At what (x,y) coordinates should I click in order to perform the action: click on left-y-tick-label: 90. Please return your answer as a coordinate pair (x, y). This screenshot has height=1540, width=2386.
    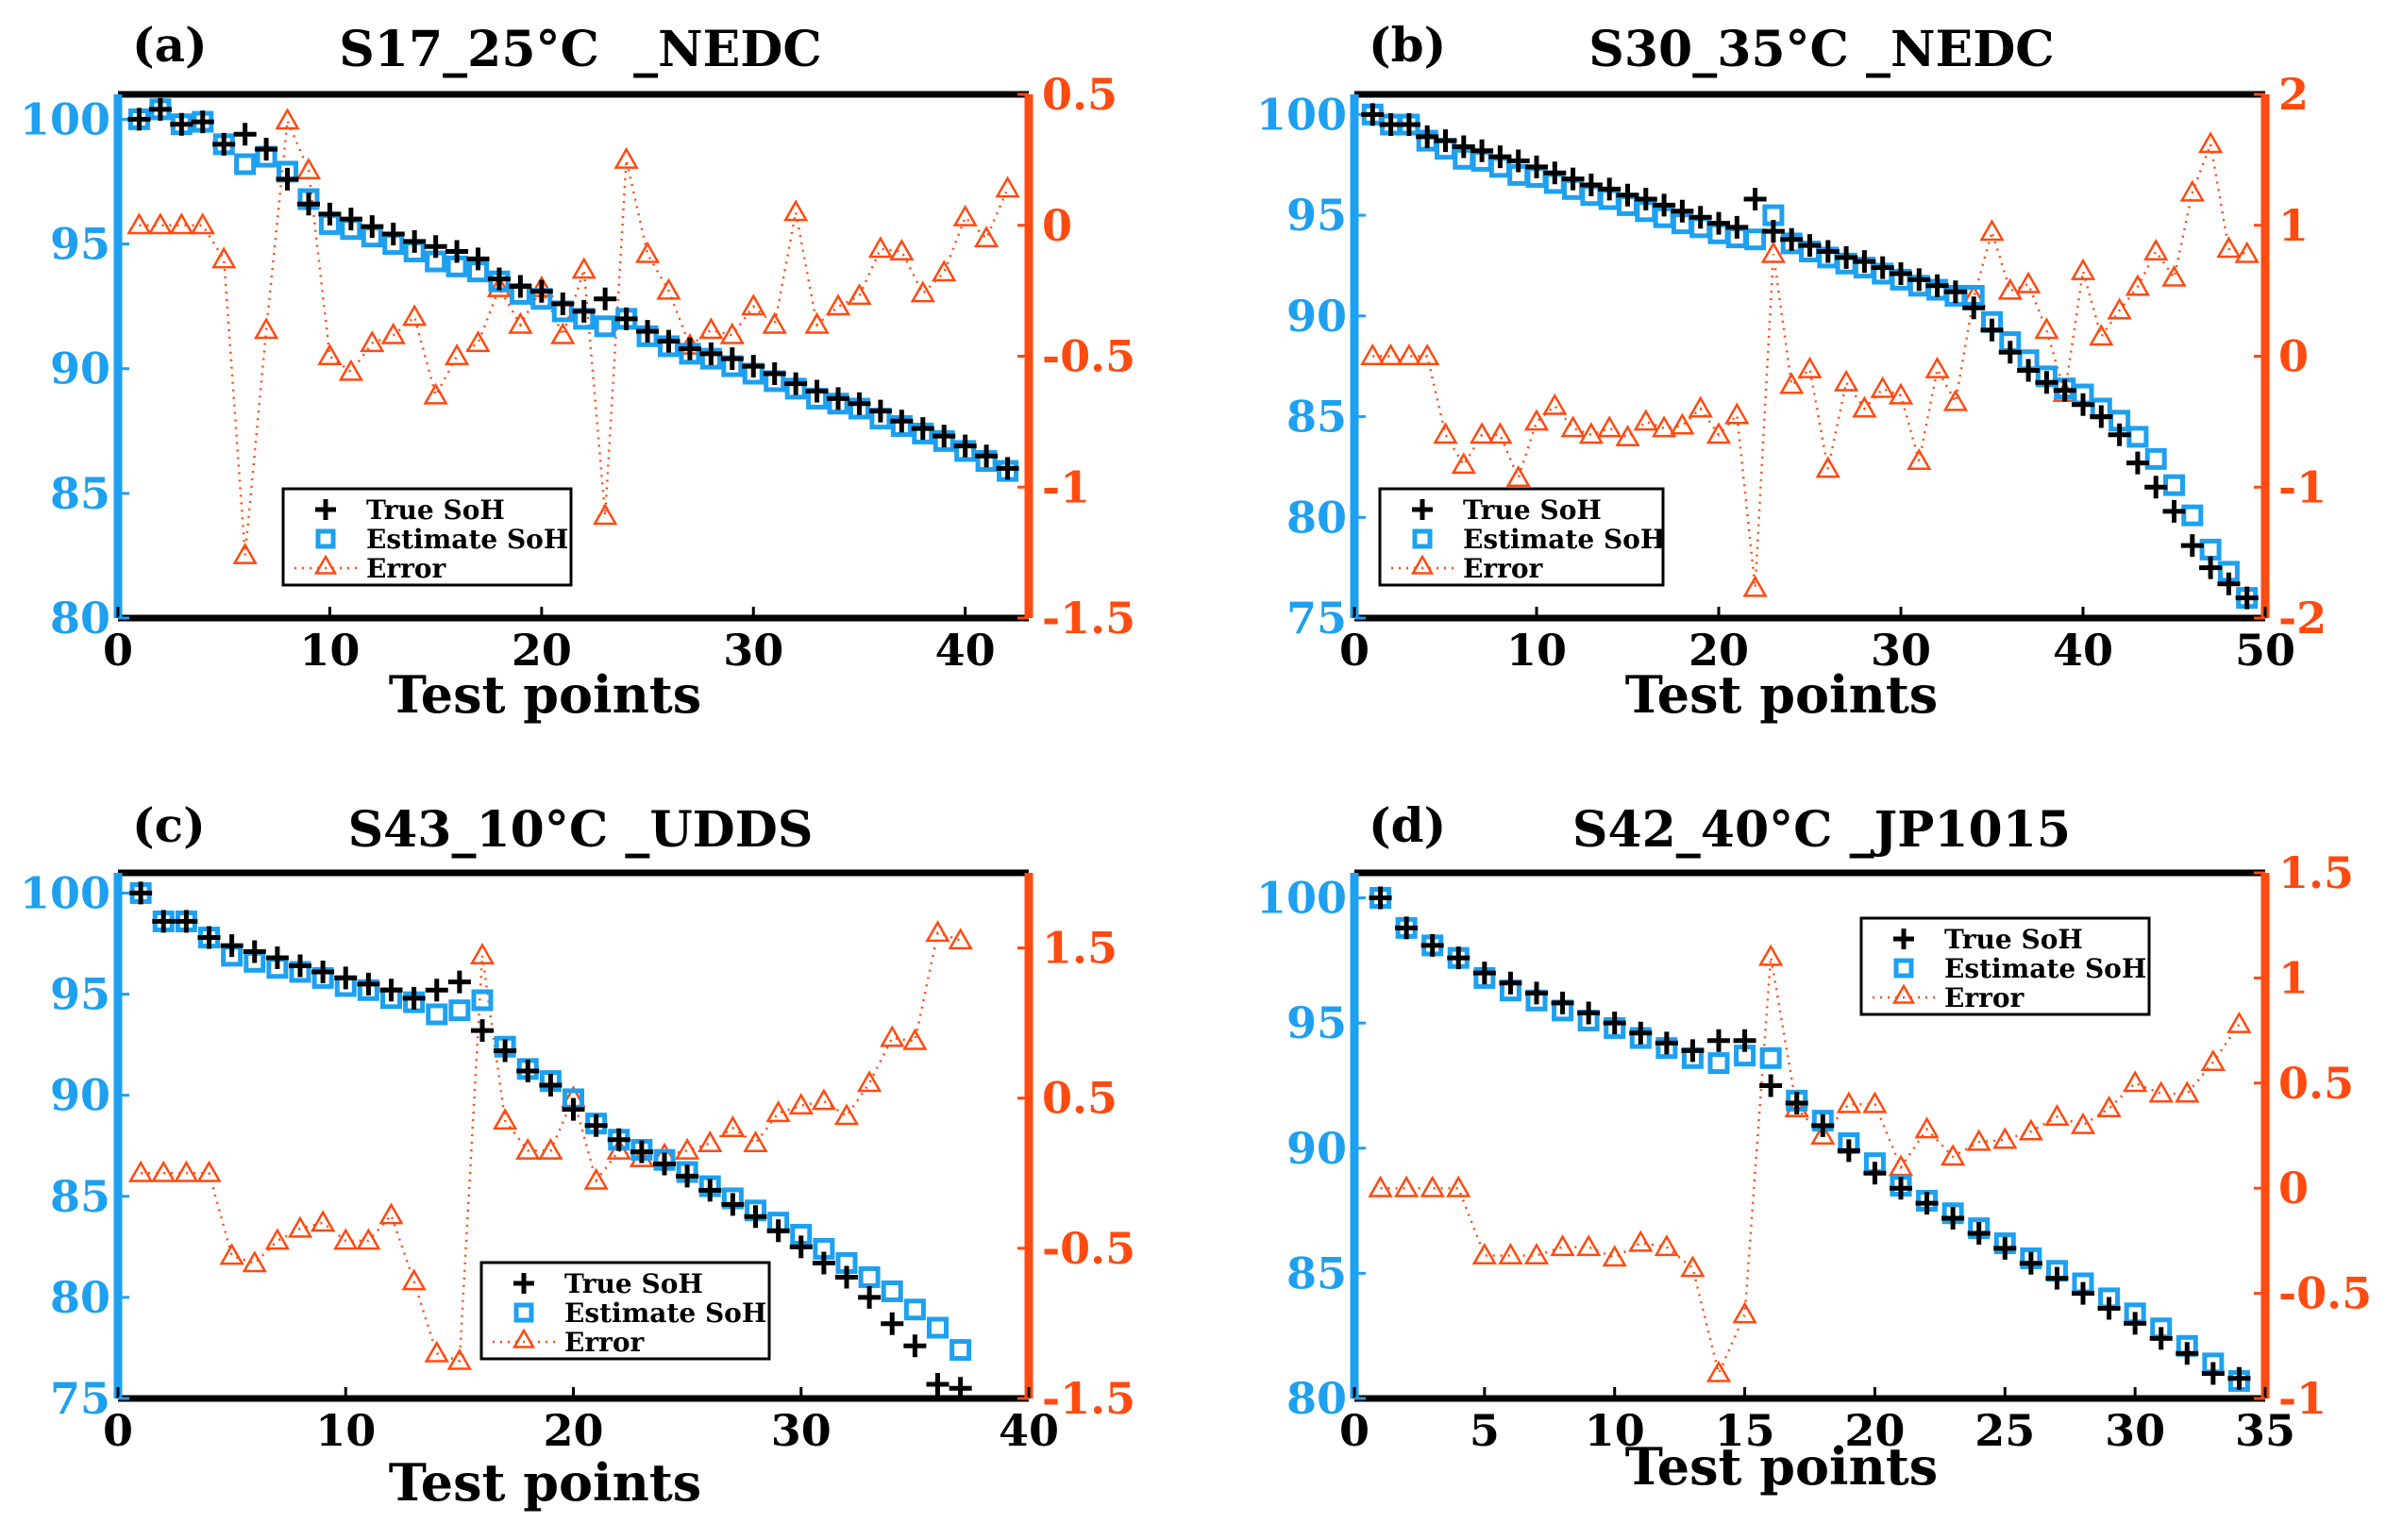
    Looking at the image, I should click on (80, 368).